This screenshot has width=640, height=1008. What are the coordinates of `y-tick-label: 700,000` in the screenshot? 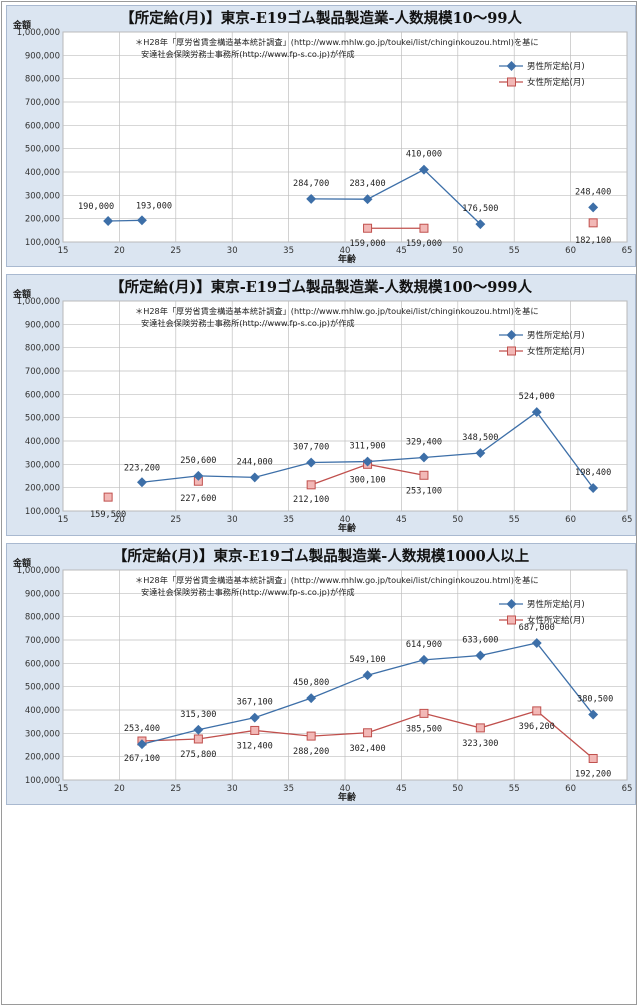 It's located at (42, 372).